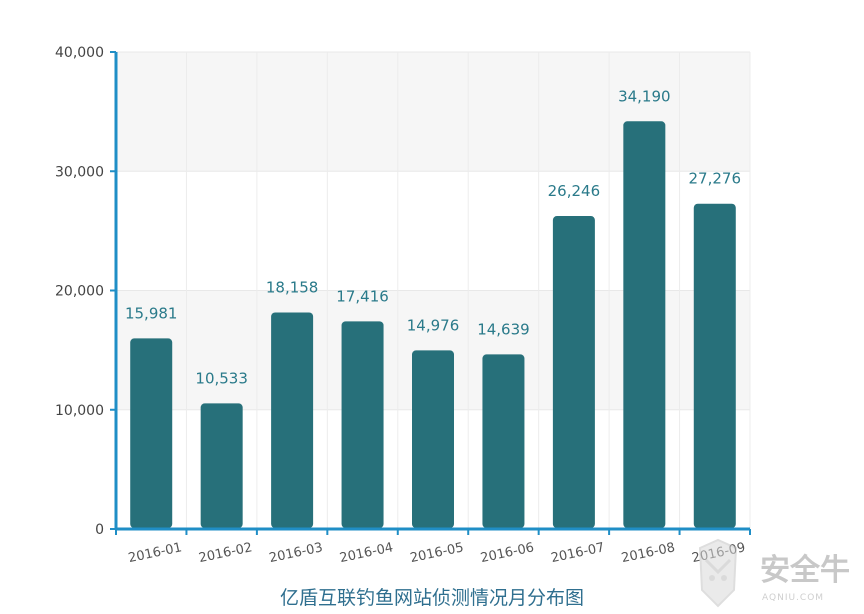 The width and height of the screenshot is (864, 614). I want to click on y-tick-label: 0, so click(99, 530).